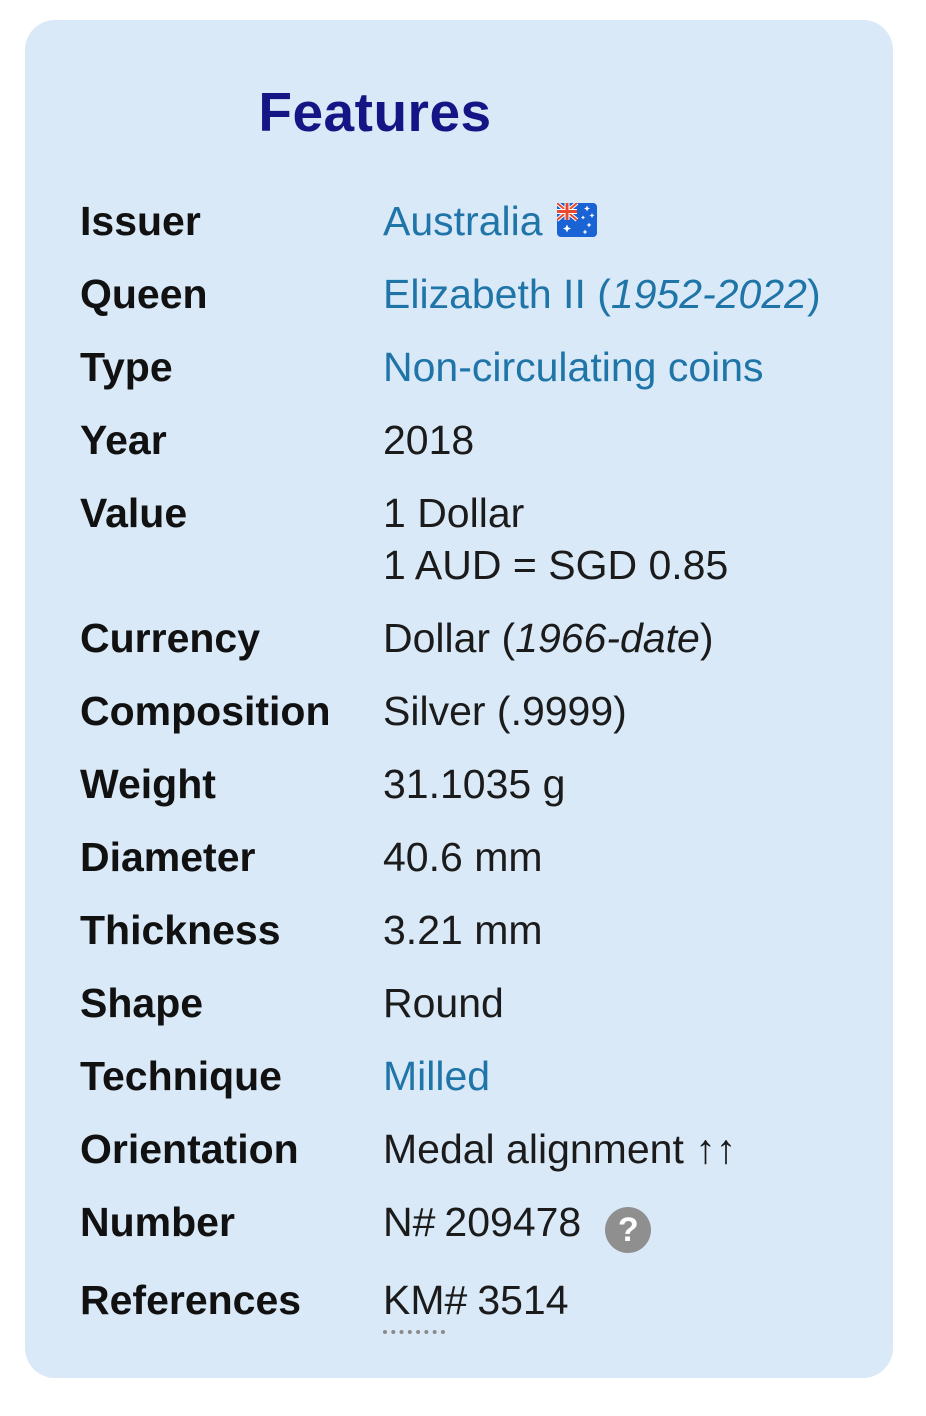 Image resolution: width=926 pixels, height=1416 pixels. I want to click on value-label: Value, so click(134, 513).